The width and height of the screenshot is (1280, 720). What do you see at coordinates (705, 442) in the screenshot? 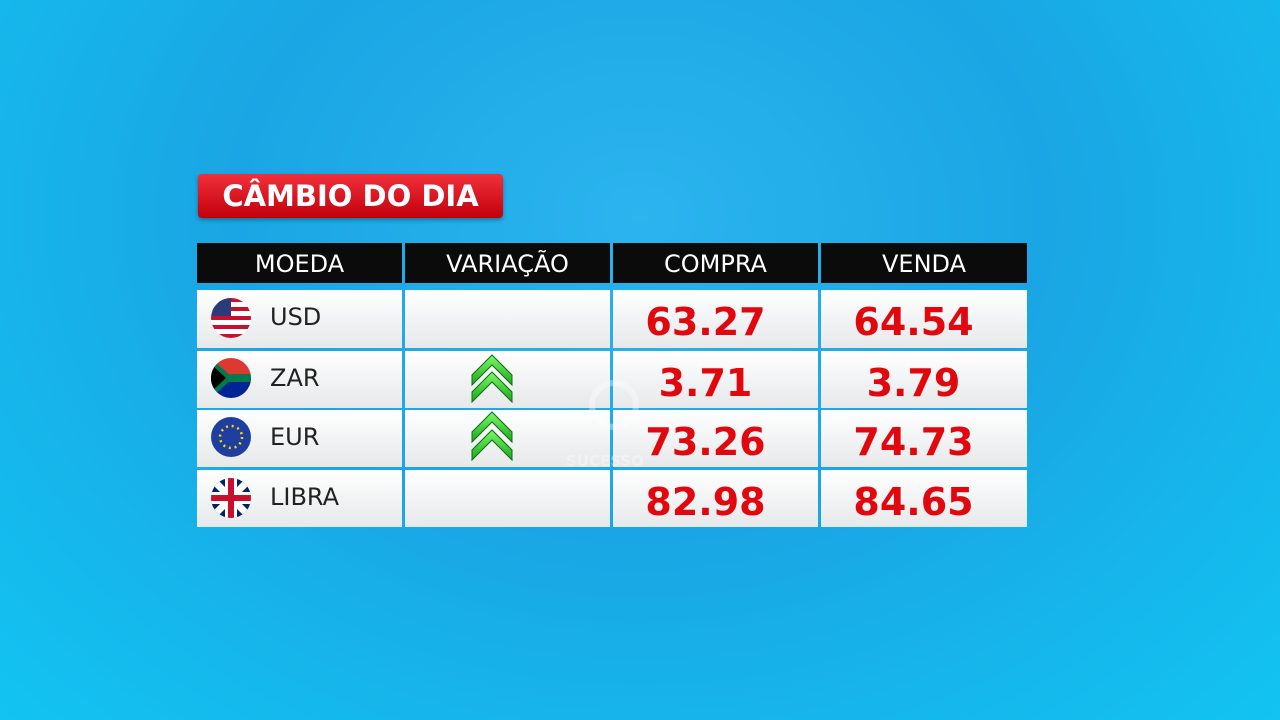
I see `compra-value: 73.26` at bounding box center [705, 442].